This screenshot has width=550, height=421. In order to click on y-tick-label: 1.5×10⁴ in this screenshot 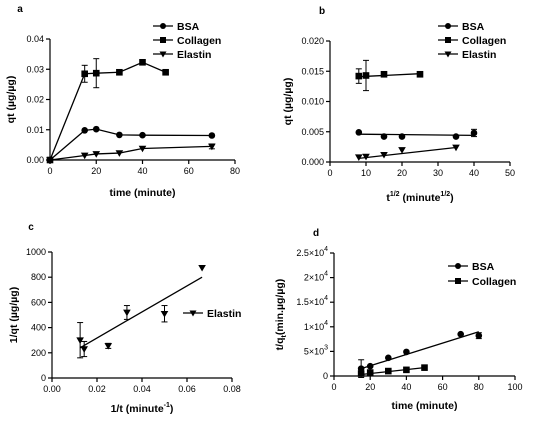, I will do `click(312, 301)`.